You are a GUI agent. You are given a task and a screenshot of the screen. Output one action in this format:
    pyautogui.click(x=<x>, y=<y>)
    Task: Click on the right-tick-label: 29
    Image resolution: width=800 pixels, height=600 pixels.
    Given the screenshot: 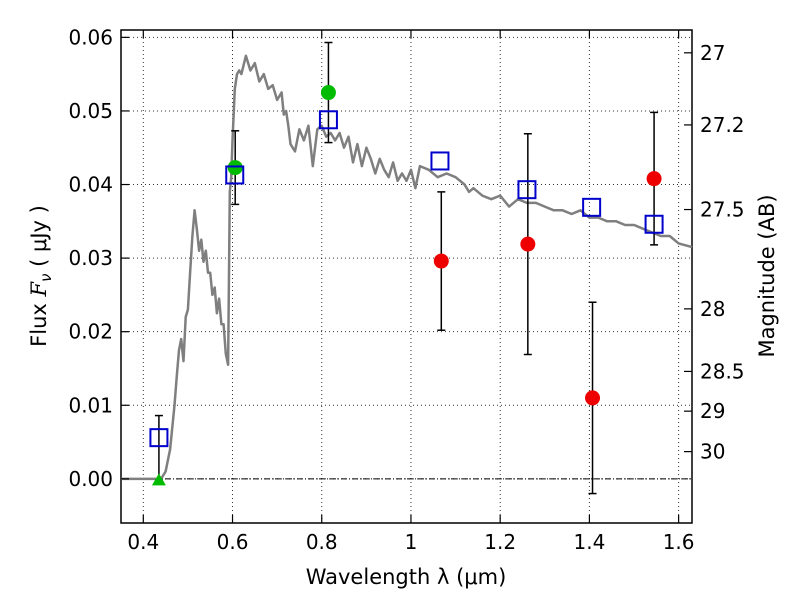 What is the action you would take?
    pyautogui.click(x=712, y=411)
    